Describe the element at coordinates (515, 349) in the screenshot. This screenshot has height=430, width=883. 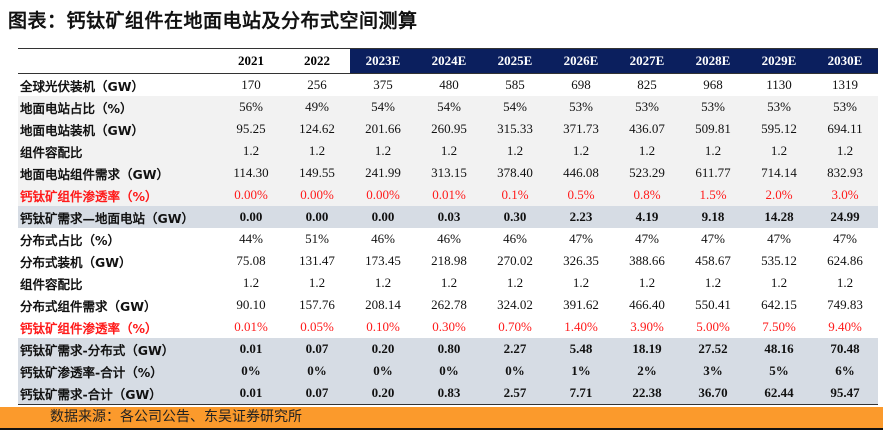
I see `table-cell: 2.27` at that location.